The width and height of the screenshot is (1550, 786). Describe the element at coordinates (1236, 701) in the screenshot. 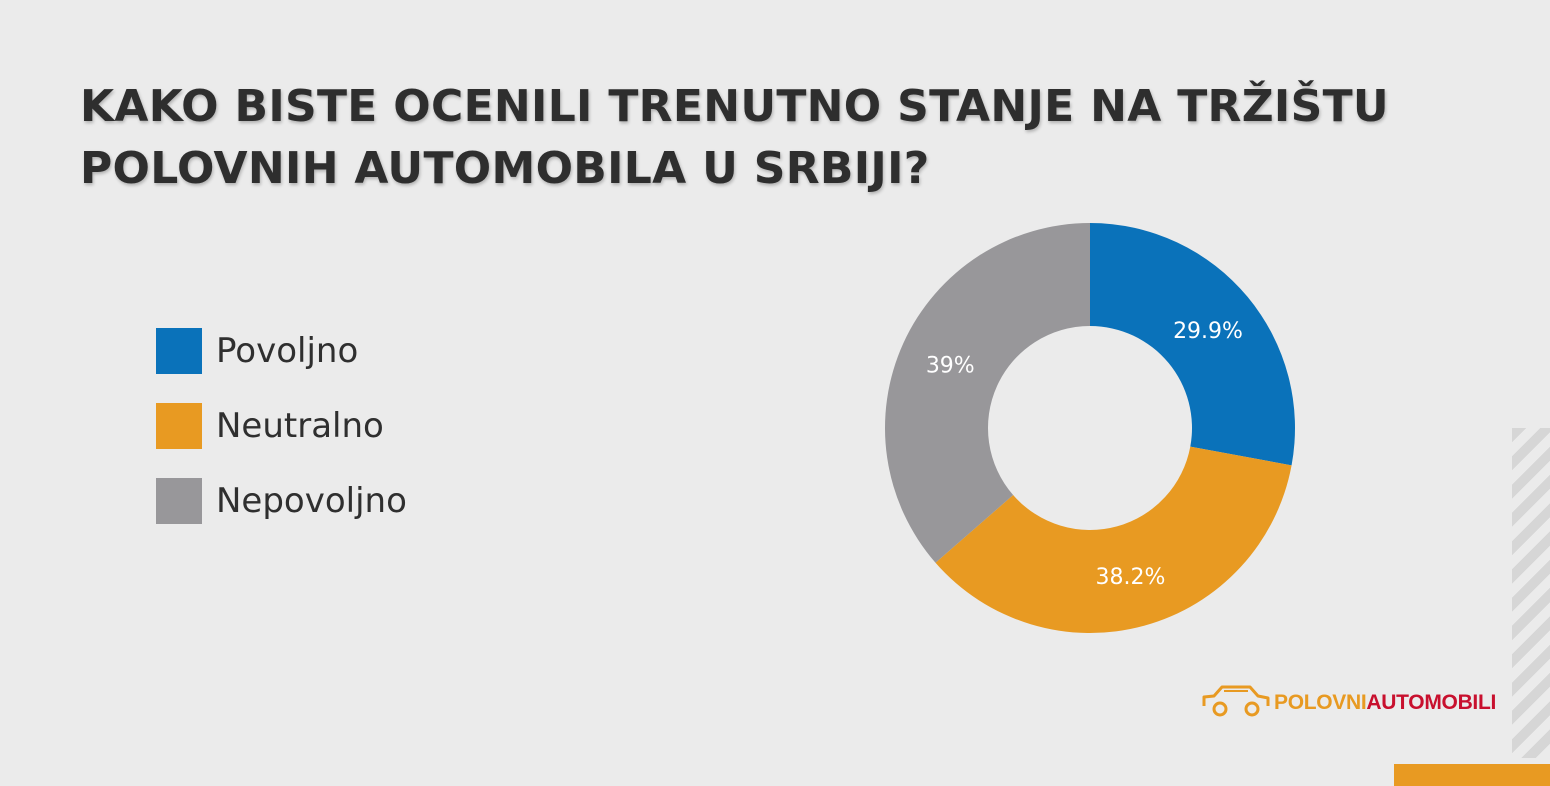

I see `car-outline-icon` at that location.